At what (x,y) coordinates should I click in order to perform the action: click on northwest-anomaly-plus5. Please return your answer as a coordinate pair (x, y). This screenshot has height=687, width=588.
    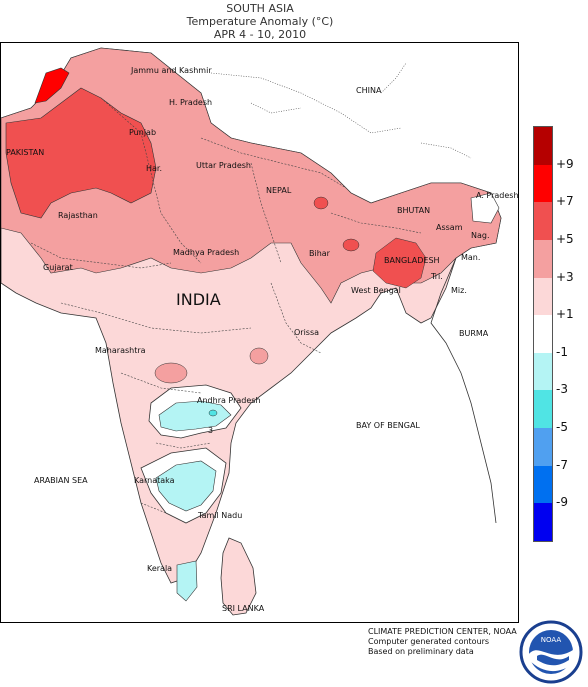
    Looking at the image, I should click on (81, 153).